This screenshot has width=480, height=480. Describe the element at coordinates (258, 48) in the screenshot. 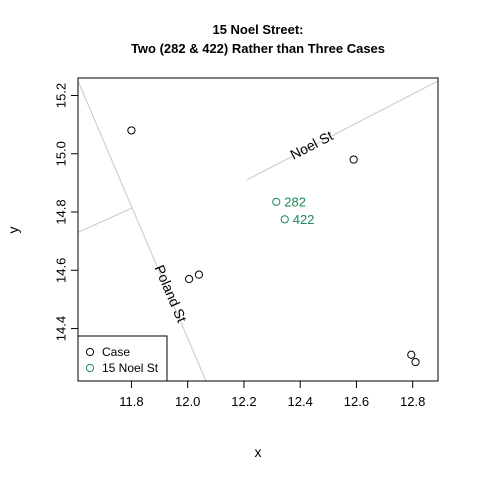

I see `chart-title-line-2: Two (282 & 422) Rather than Three Cases` at that location.